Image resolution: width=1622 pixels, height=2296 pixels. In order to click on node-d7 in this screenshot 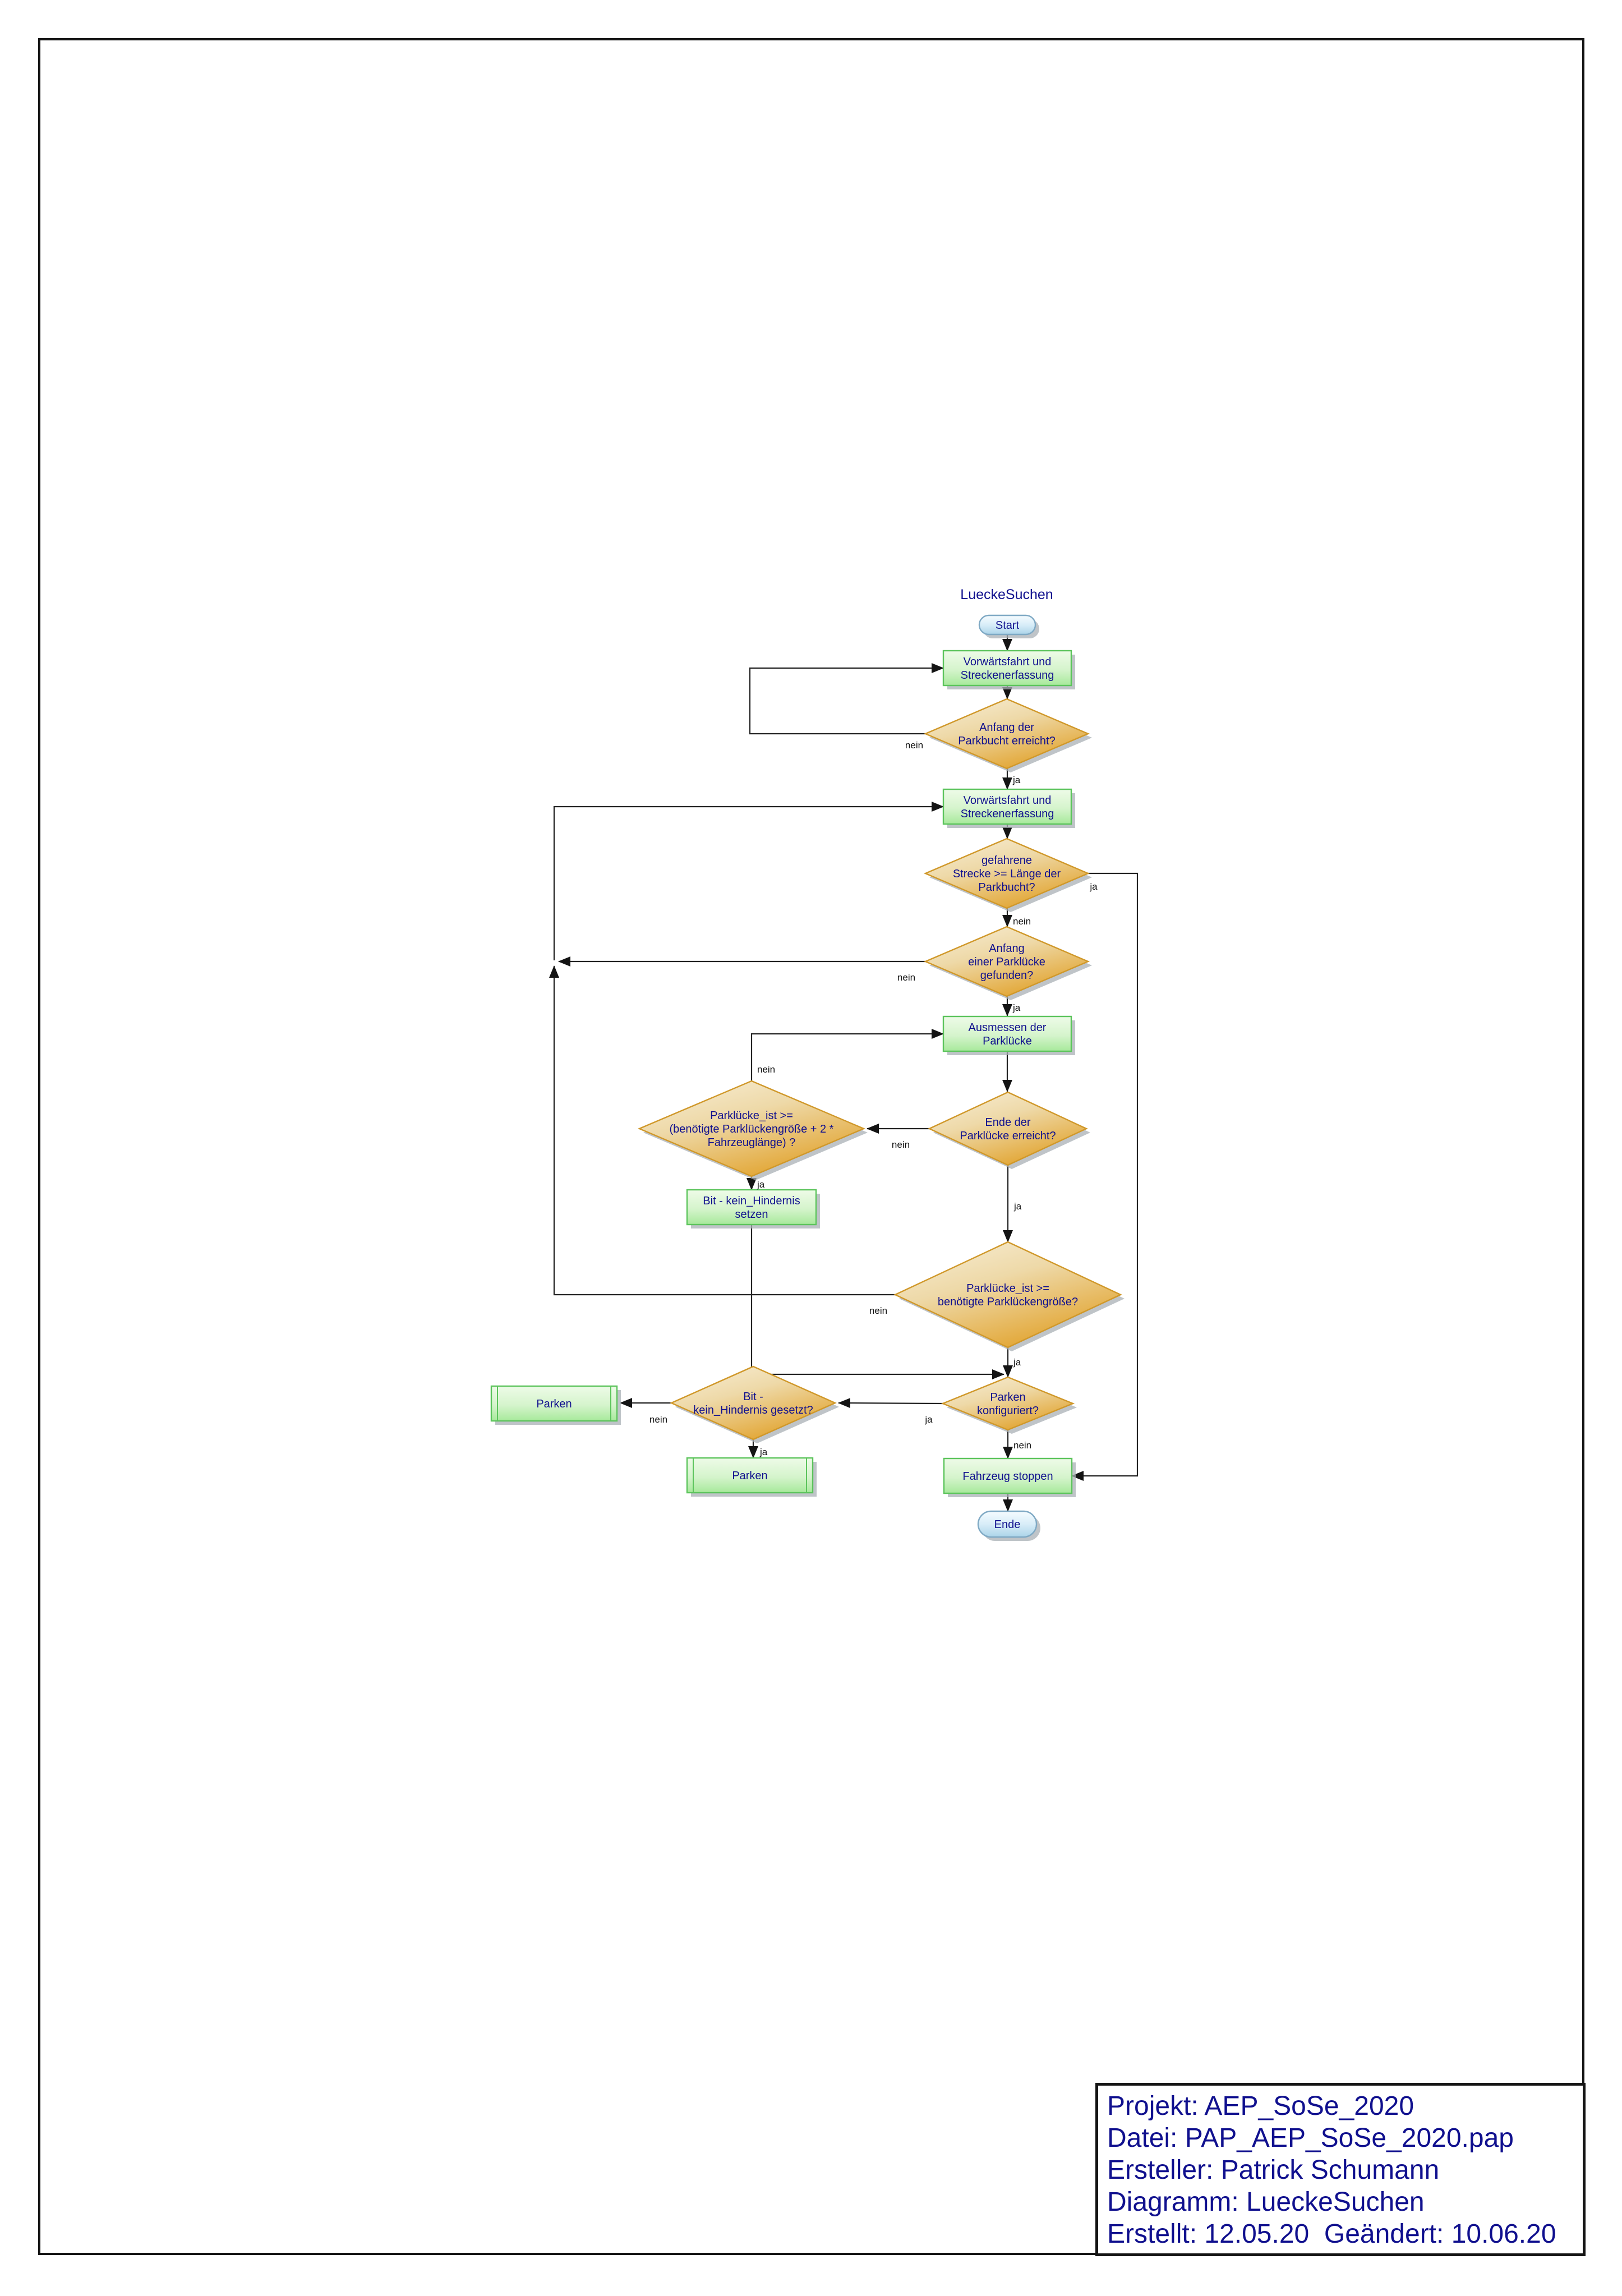, I will do `click(1009, 1405)`.